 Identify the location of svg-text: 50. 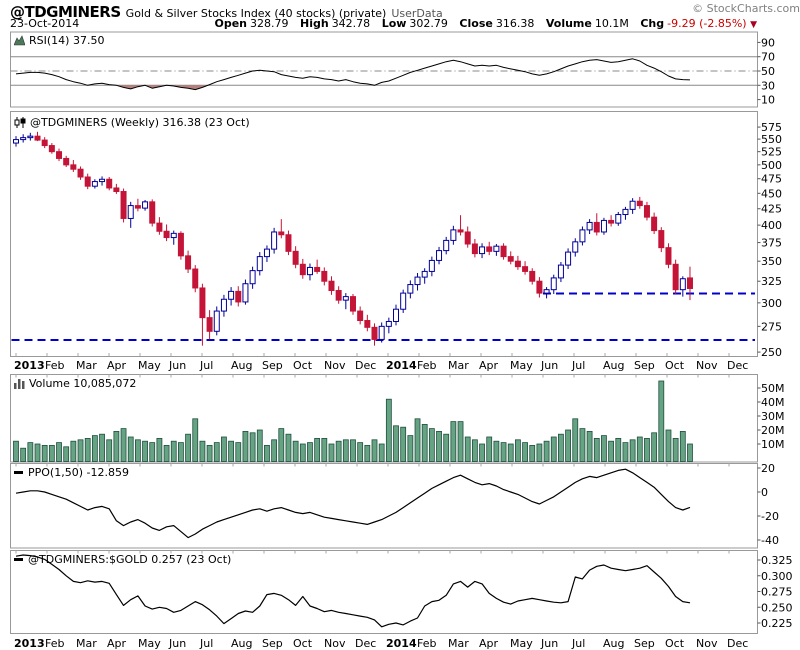
(768, 71).